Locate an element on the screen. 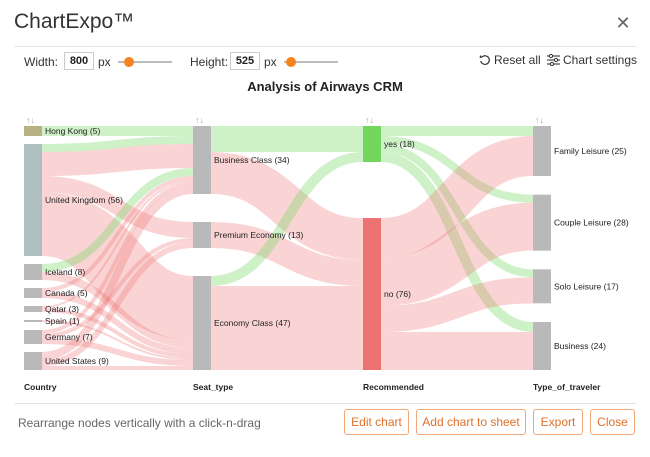  node-premium-economy is located at coordinates (202, 235).